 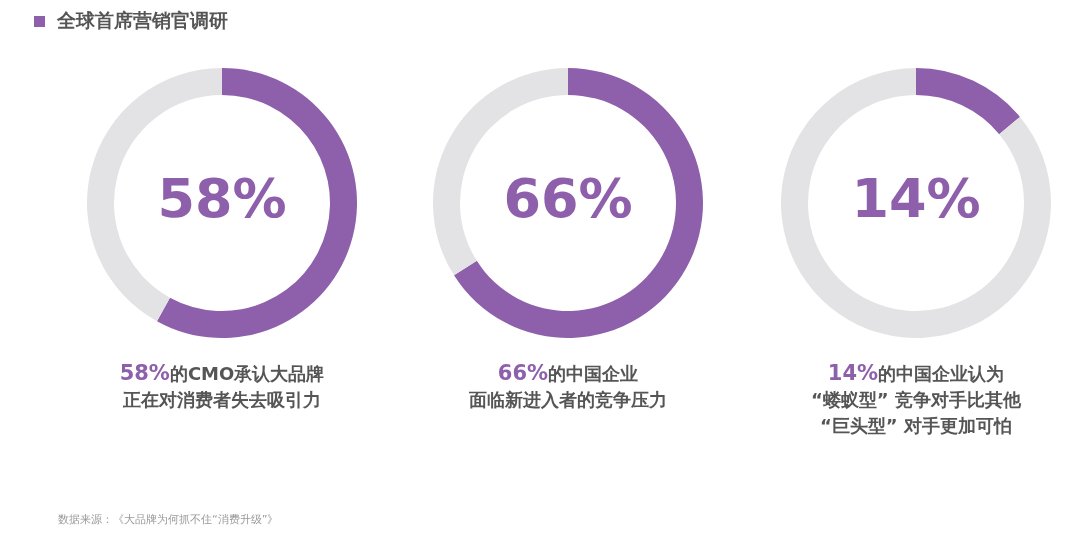 What do you see at coordinates (568, 373) in the screenshot?
I see `text: 66%的中国企业` at bounding box center [568, 373].